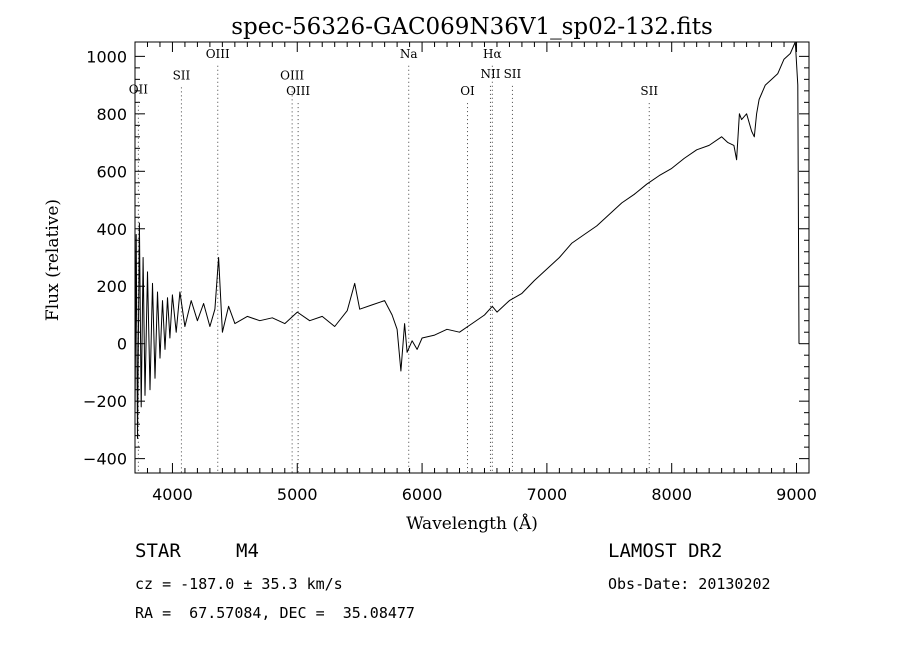 This screenshot has width=900, height=650. What do you see at coordinates (111, 114) in the screenshot?
I see `y-tick-label: 800` at bounding box center [111, 114].